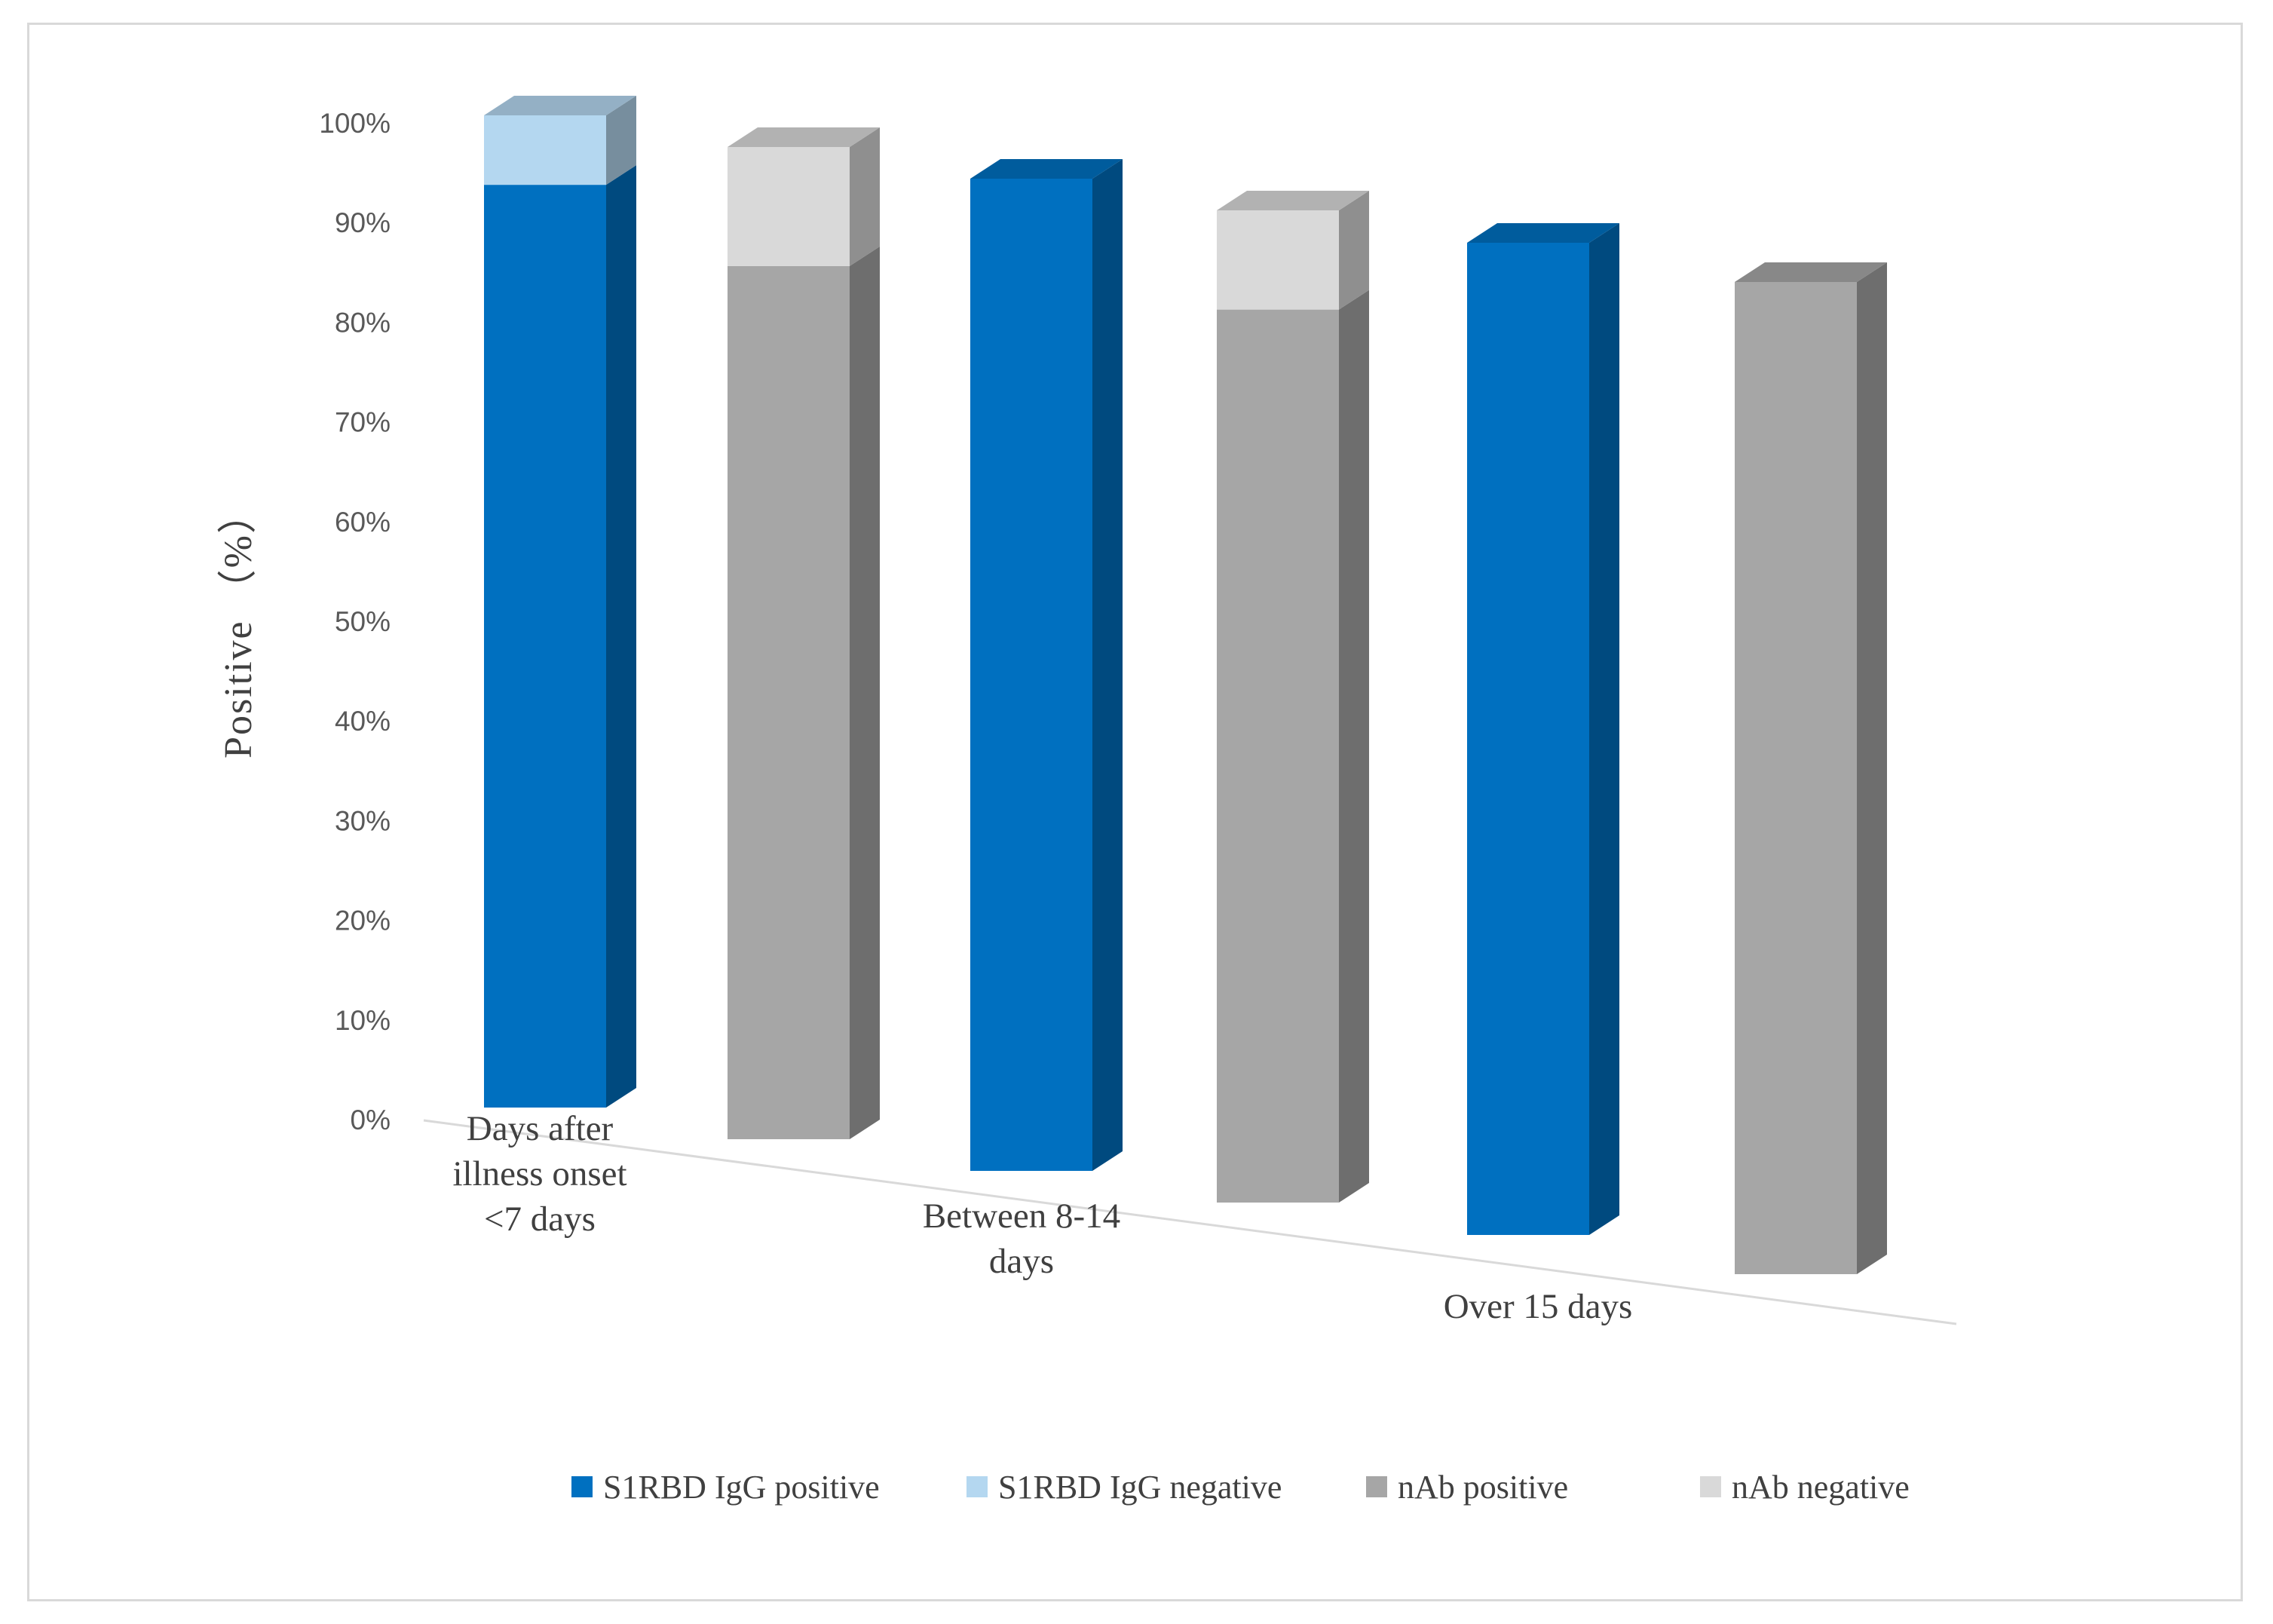 This screenshot has width=2273, height=1624. Describe the element at coordinates (741, 1488) in the screenshot. I see `legend-label-s1rbd-igg-positive: S1RBD IgG positive` at that location.